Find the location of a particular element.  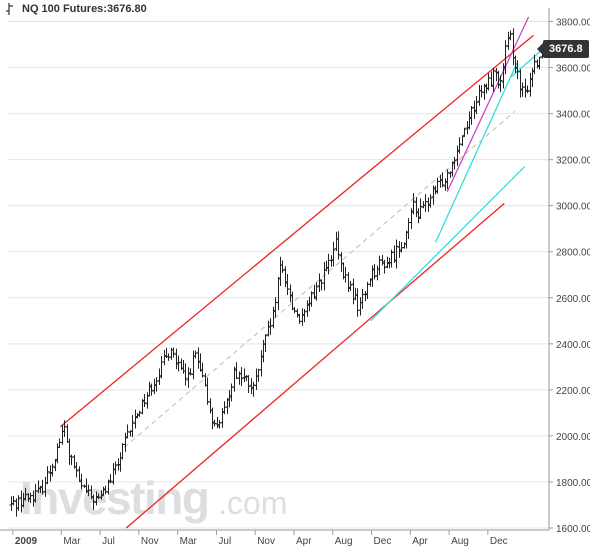

y-tick-label: 1800.00 is located at coordinates (573, 483).